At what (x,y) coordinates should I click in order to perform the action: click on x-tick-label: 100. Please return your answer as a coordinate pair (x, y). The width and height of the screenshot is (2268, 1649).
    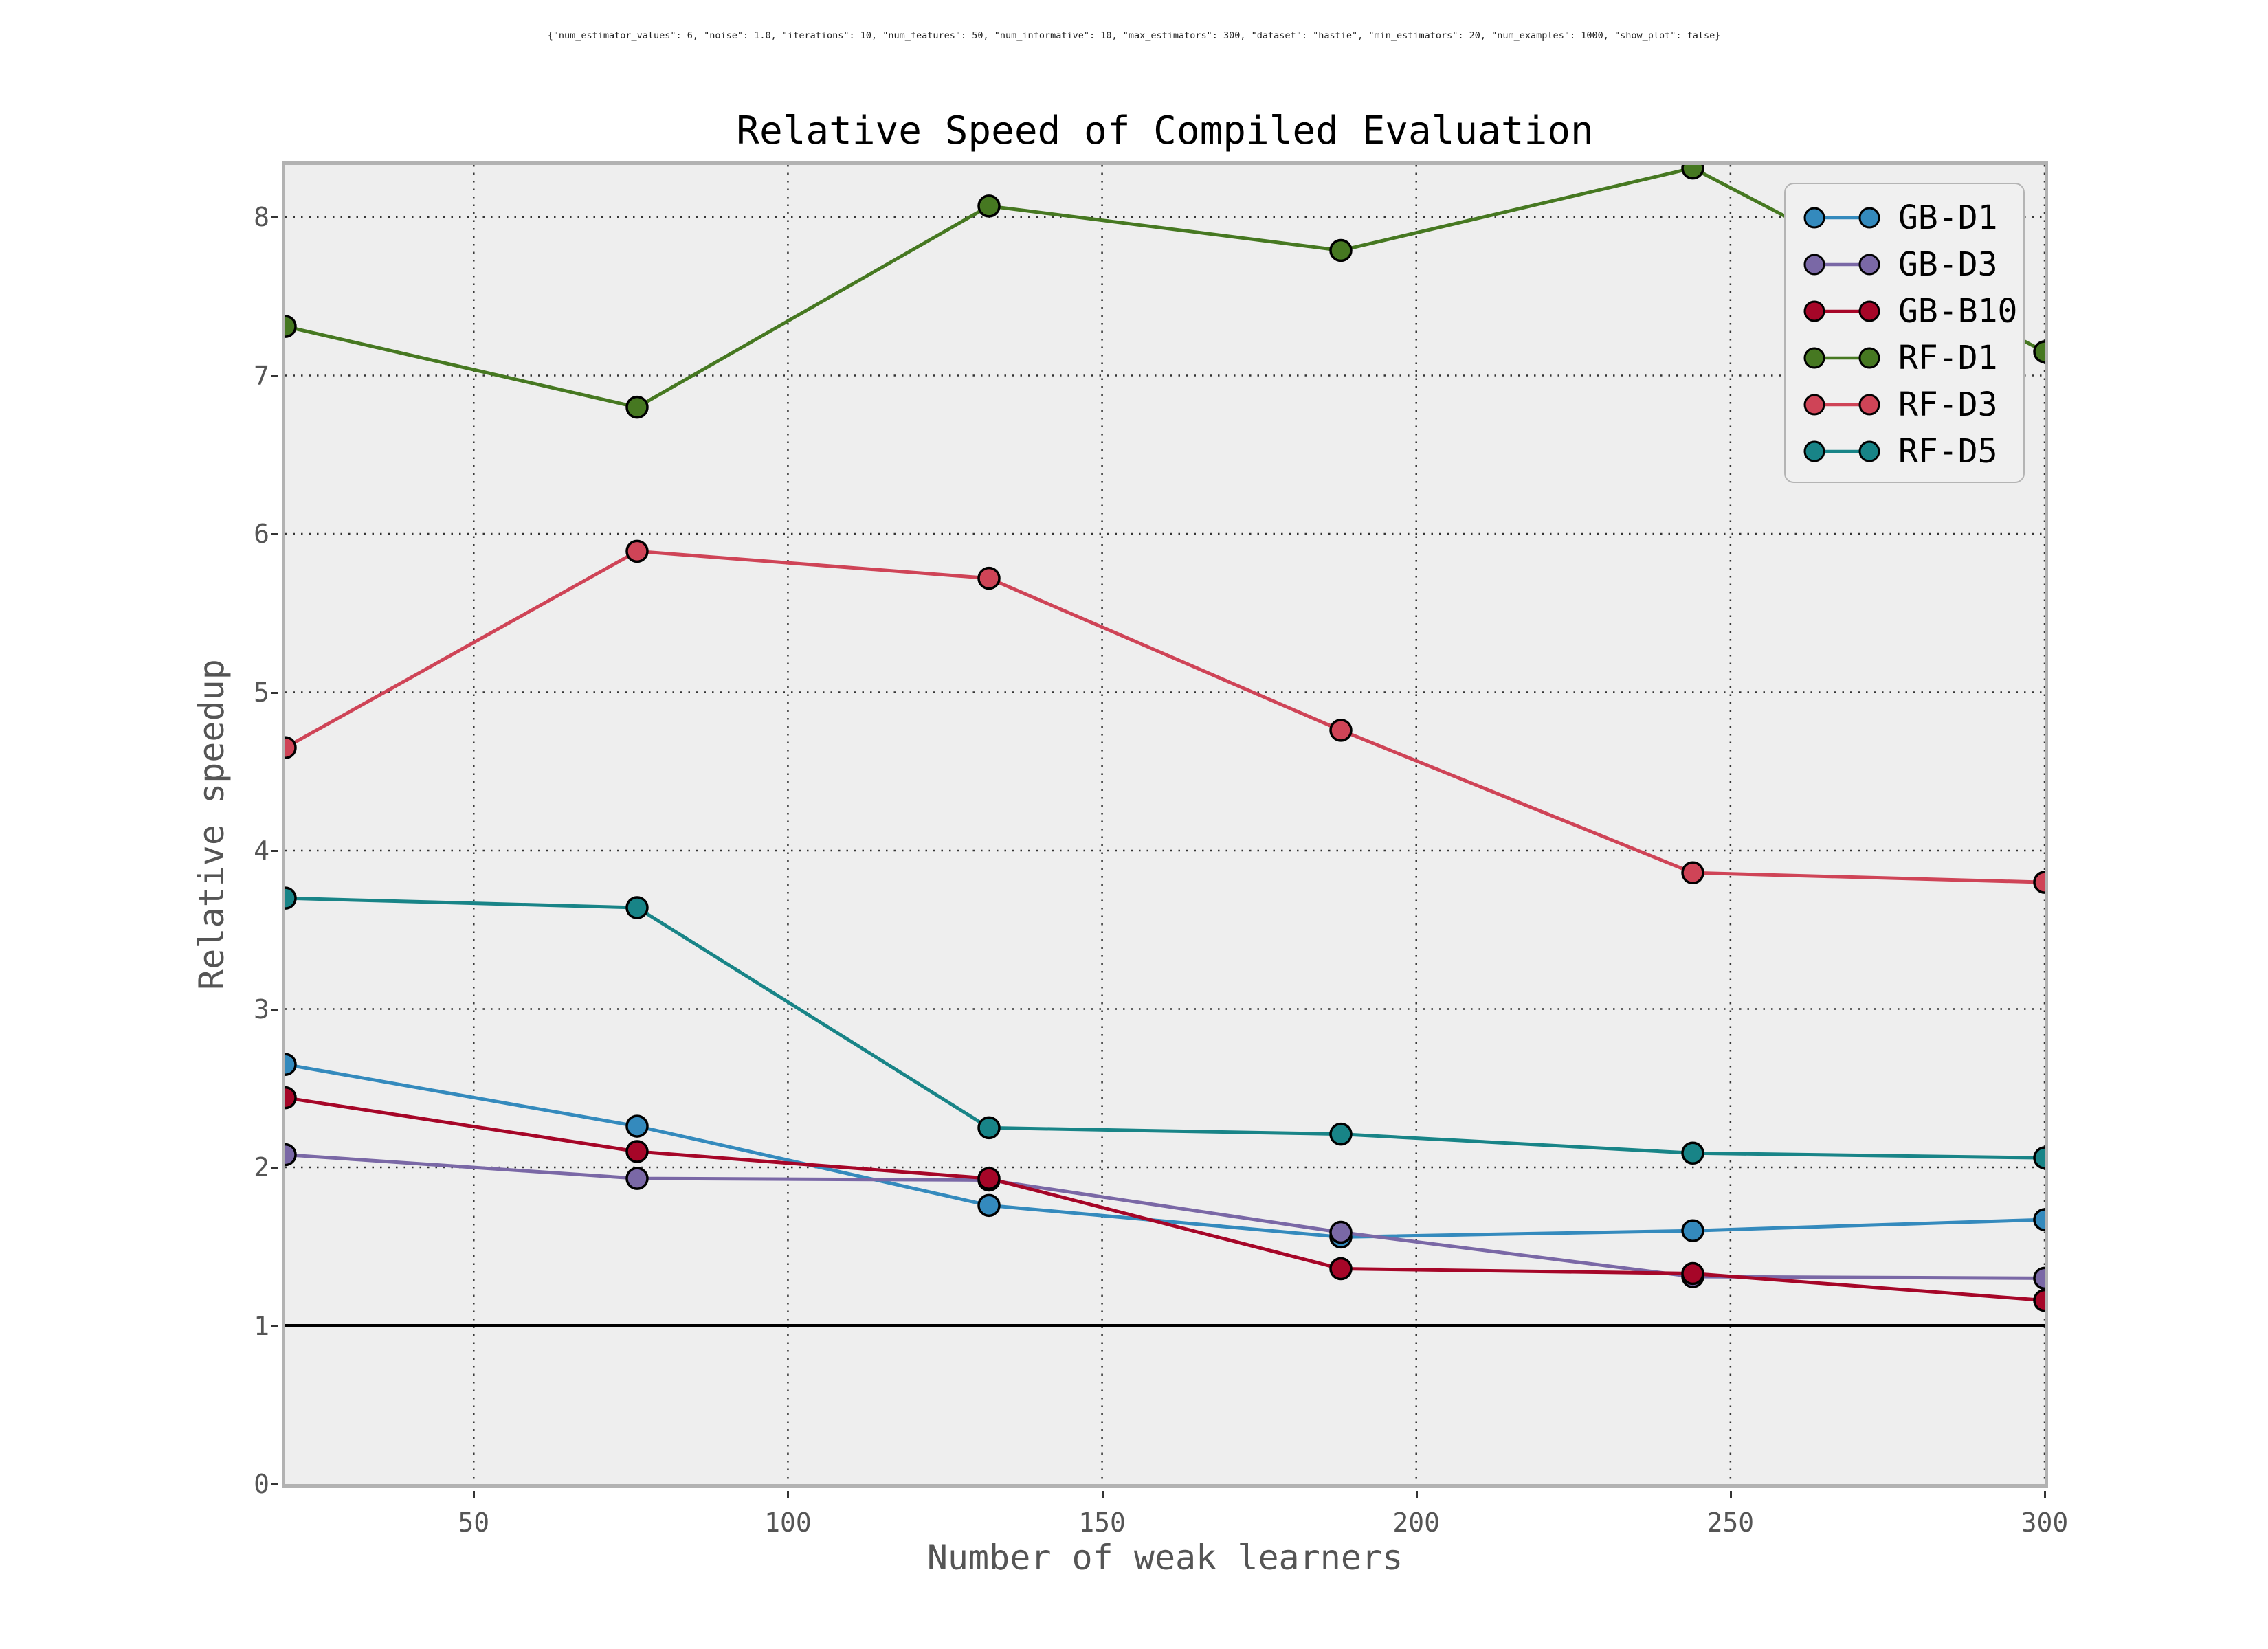
    Looking at the image, I should click on (788, 1522).